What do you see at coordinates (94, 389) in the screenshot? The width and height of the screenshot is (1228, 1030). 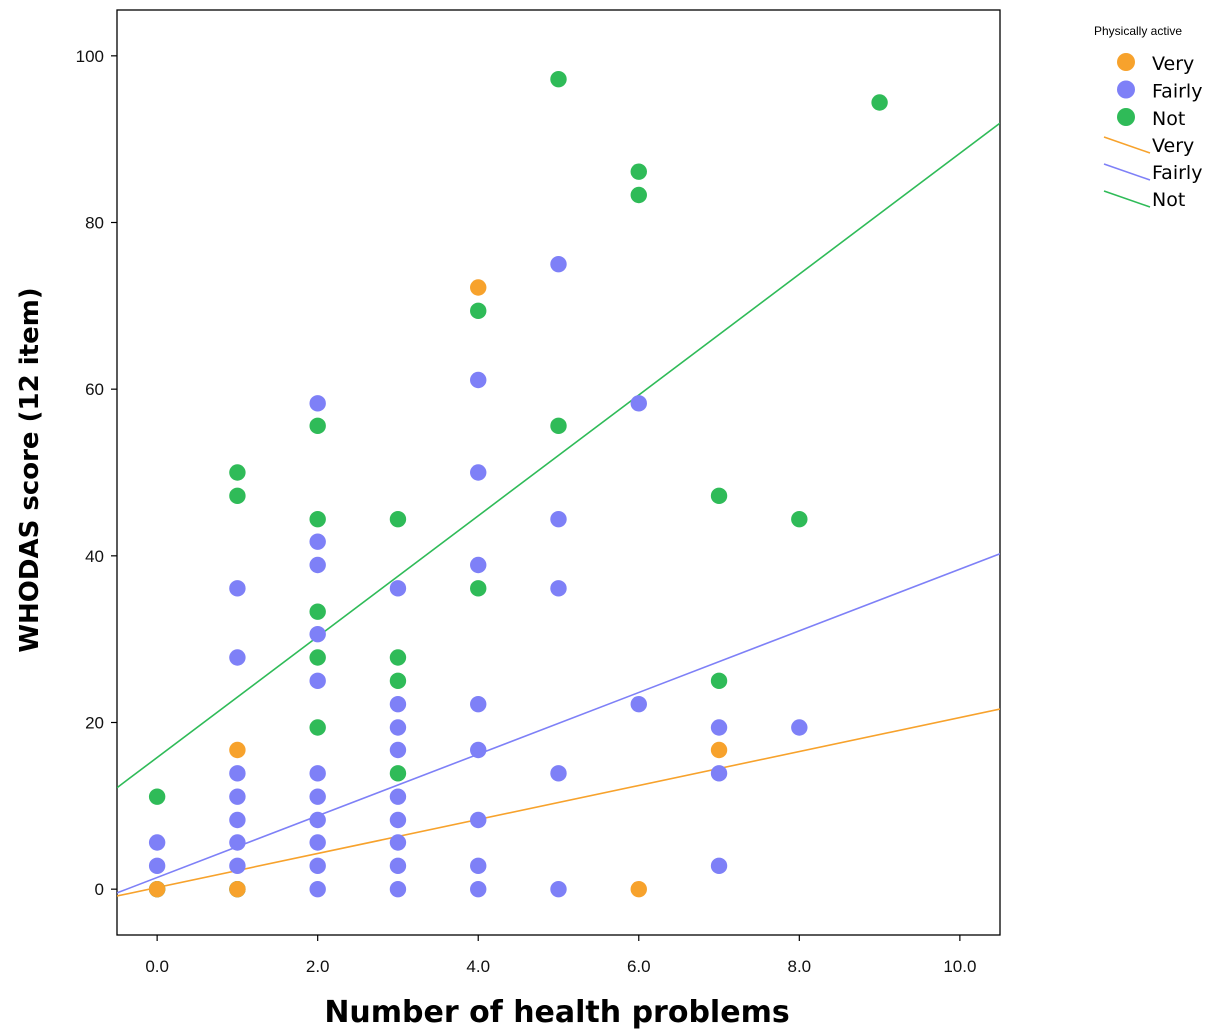 I see `y-tick-label: 60` at bounding box center [94, 389].